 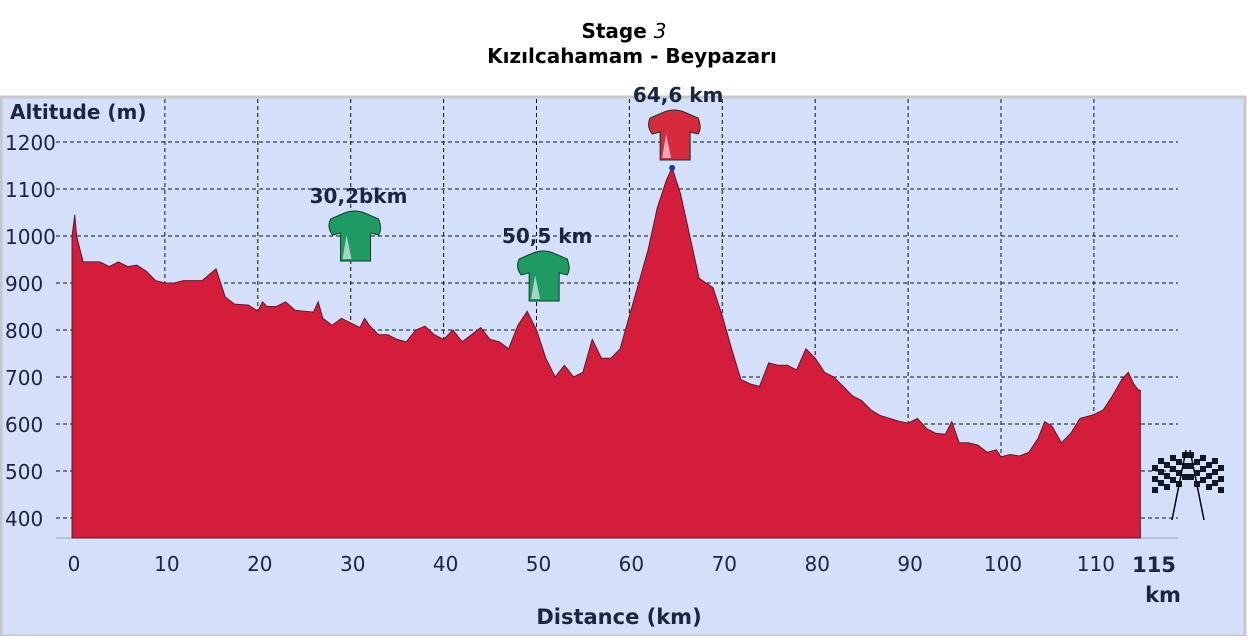 What do you see at coordinates (538, 564) in the screenshot?
I see `x-tick-label: 50` at bounding box center [538, 564].